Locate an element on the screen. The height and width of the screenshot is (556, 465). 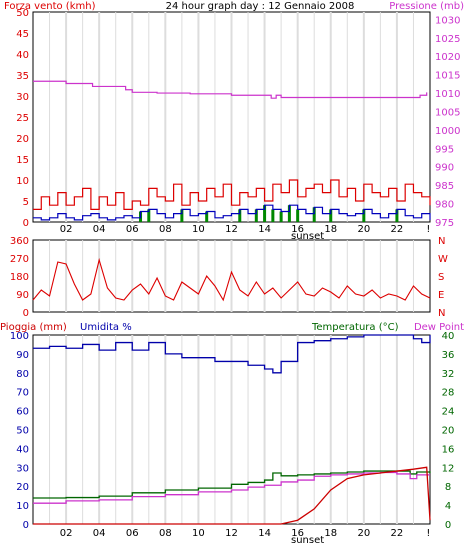
panel1-x-tick-label: ! is located at coordinates (428, 229).